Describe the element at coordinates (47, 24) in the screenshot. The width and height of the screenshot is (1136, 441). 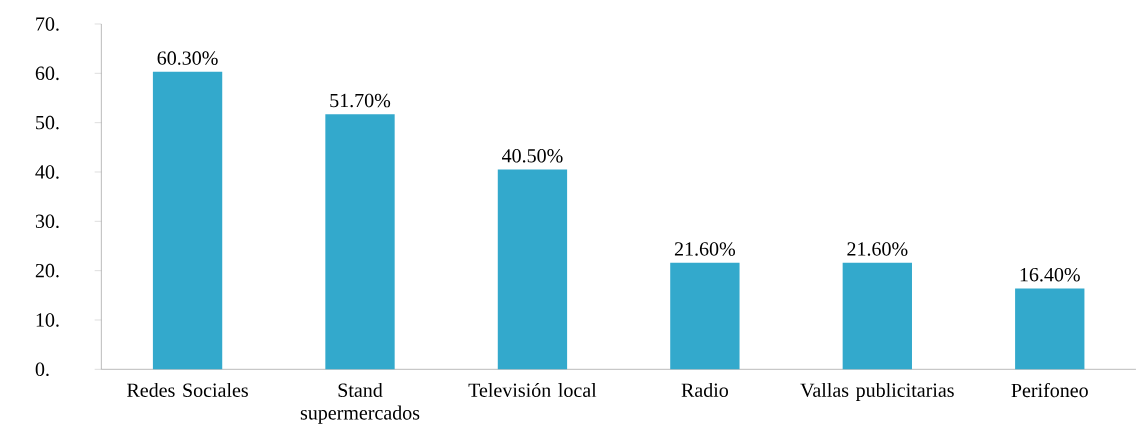
I see `y-tick-label: 70.` at that location.